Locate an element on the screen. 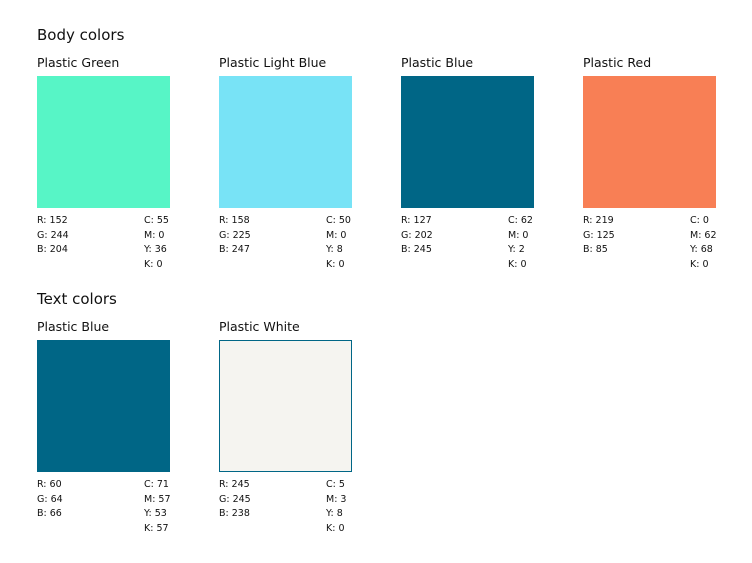  rgb-g: G: 244 is located at coordinates (53, 235).